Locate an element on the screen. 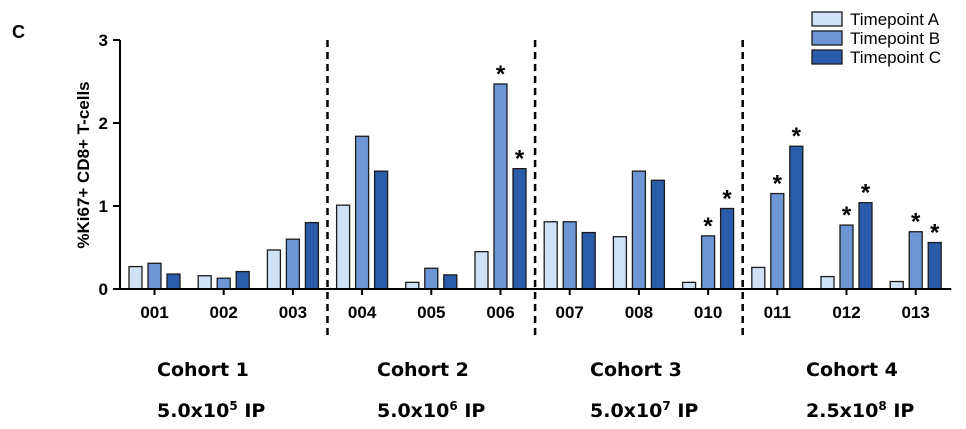  cohort-label-2: Cohort 2 5.0x106 IP is located at coordinates (457, 390).